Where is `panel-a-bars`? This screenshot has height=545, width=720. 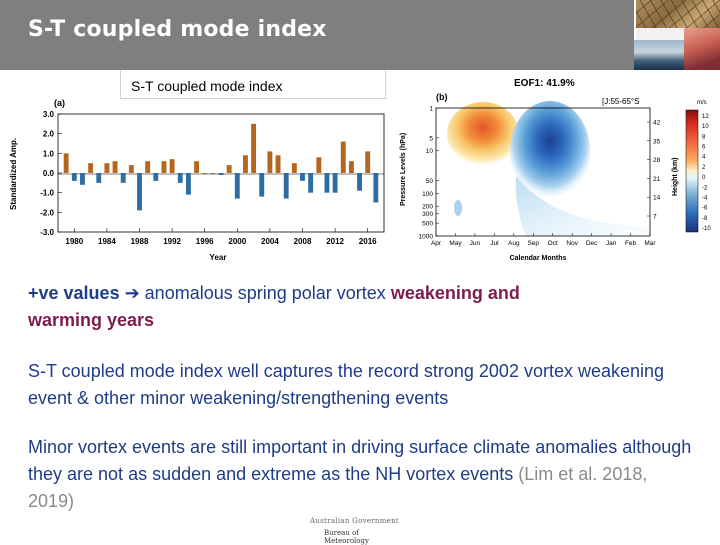 panel-a-bars is located at coordinates (221, 167).